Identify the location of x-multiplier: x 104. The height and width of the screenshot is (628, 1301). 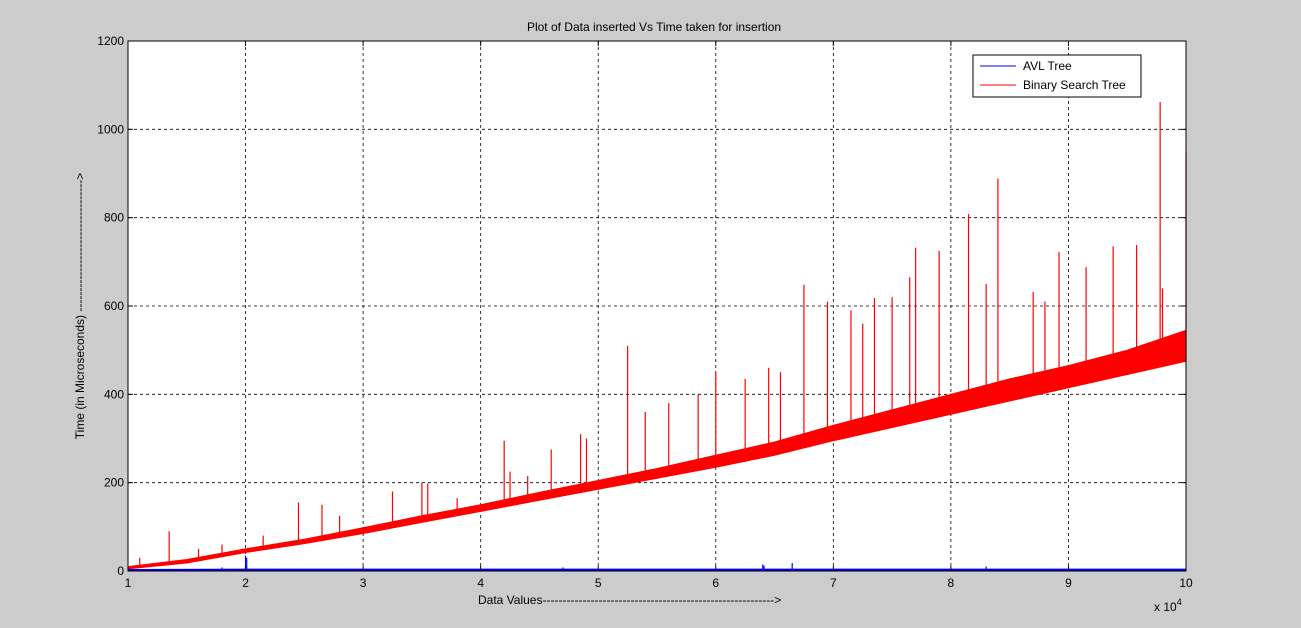
(1168, 605).